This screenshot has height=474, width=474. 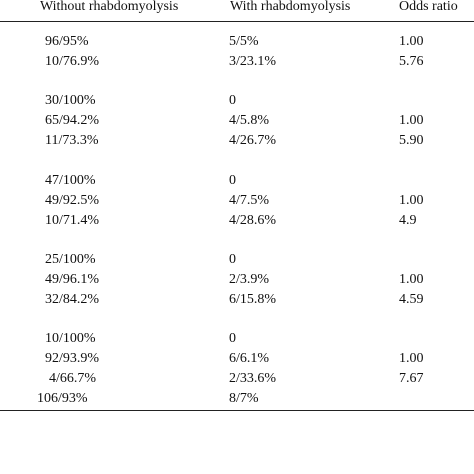 I want to click on table-row: 10/71.4% 4/28.6% 4.9, so click(x=237, y=221).